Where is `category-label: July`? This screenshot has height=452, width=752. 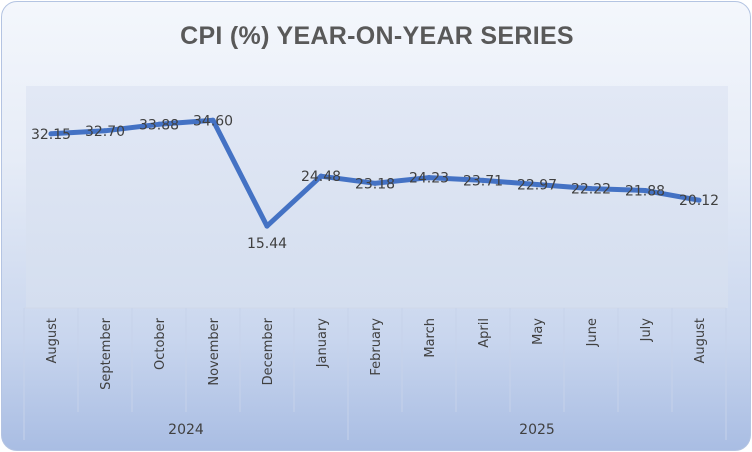 category-label: July is located at coordinates (646, 330).